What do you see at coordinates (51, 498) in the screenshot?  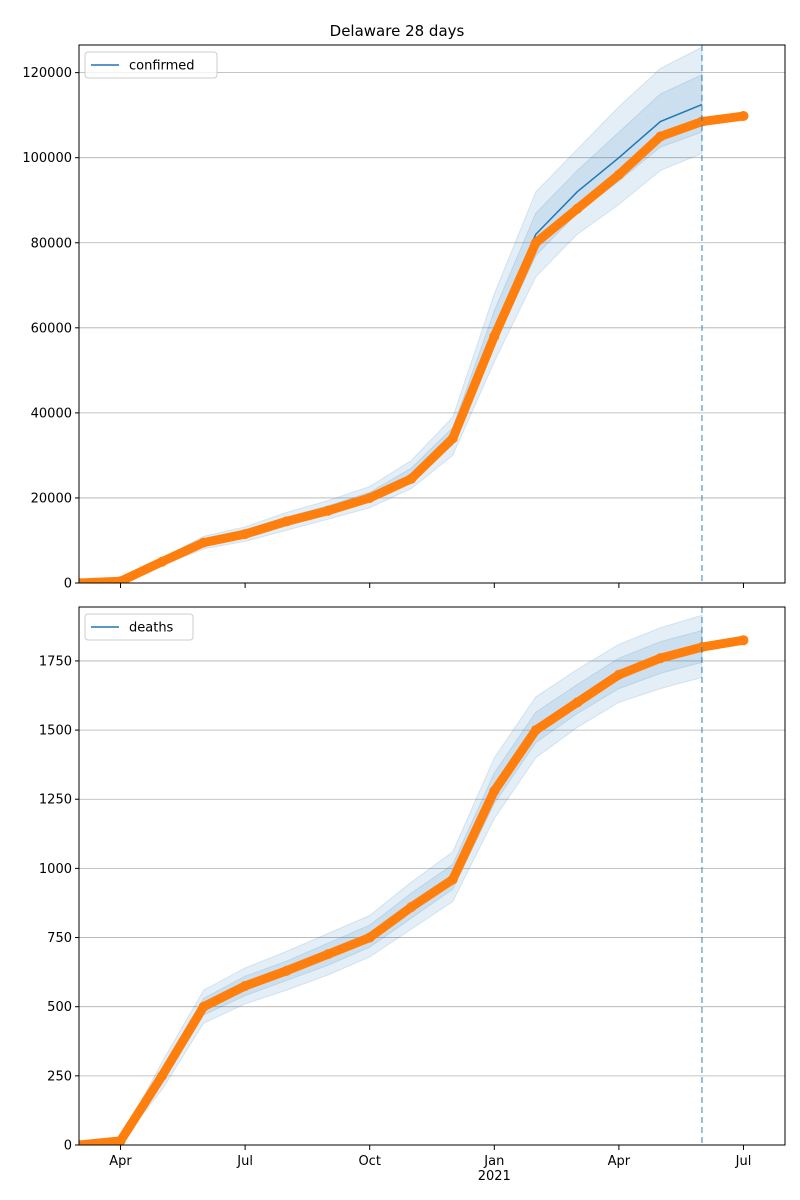 I see `y-tick-label: 20000` at bounding box center [51, 498].